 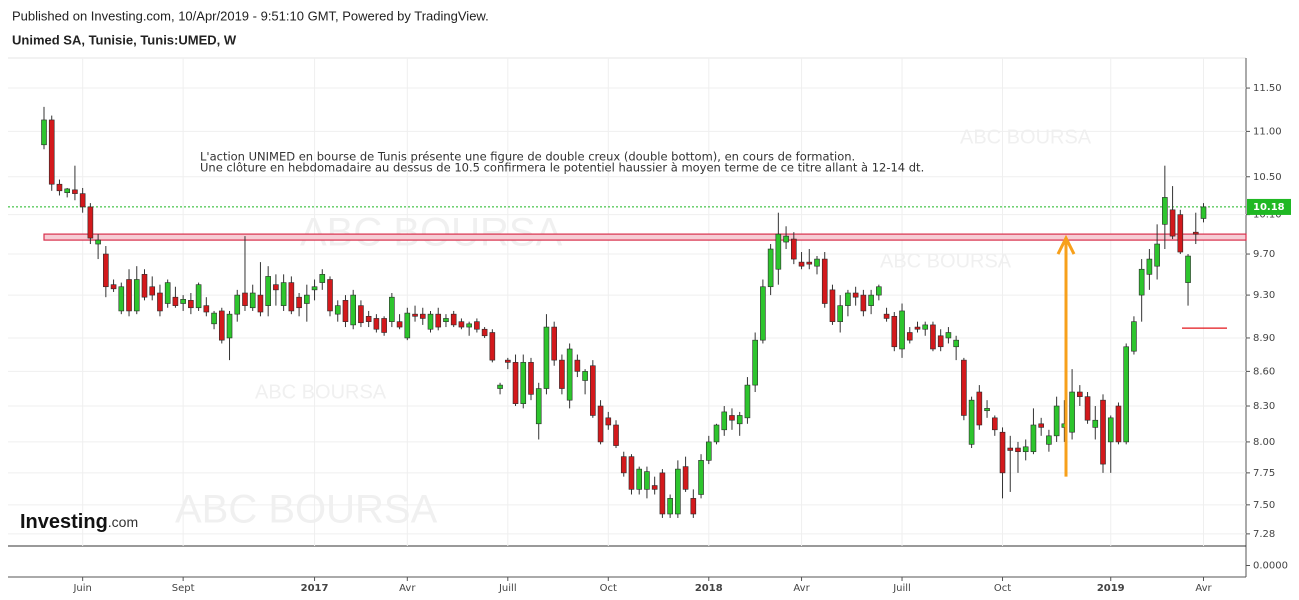 What do you see at coordinates (709, 588) in the screenshot?
I see `x-tick-label: 2018` at bounding box center [709, 588].